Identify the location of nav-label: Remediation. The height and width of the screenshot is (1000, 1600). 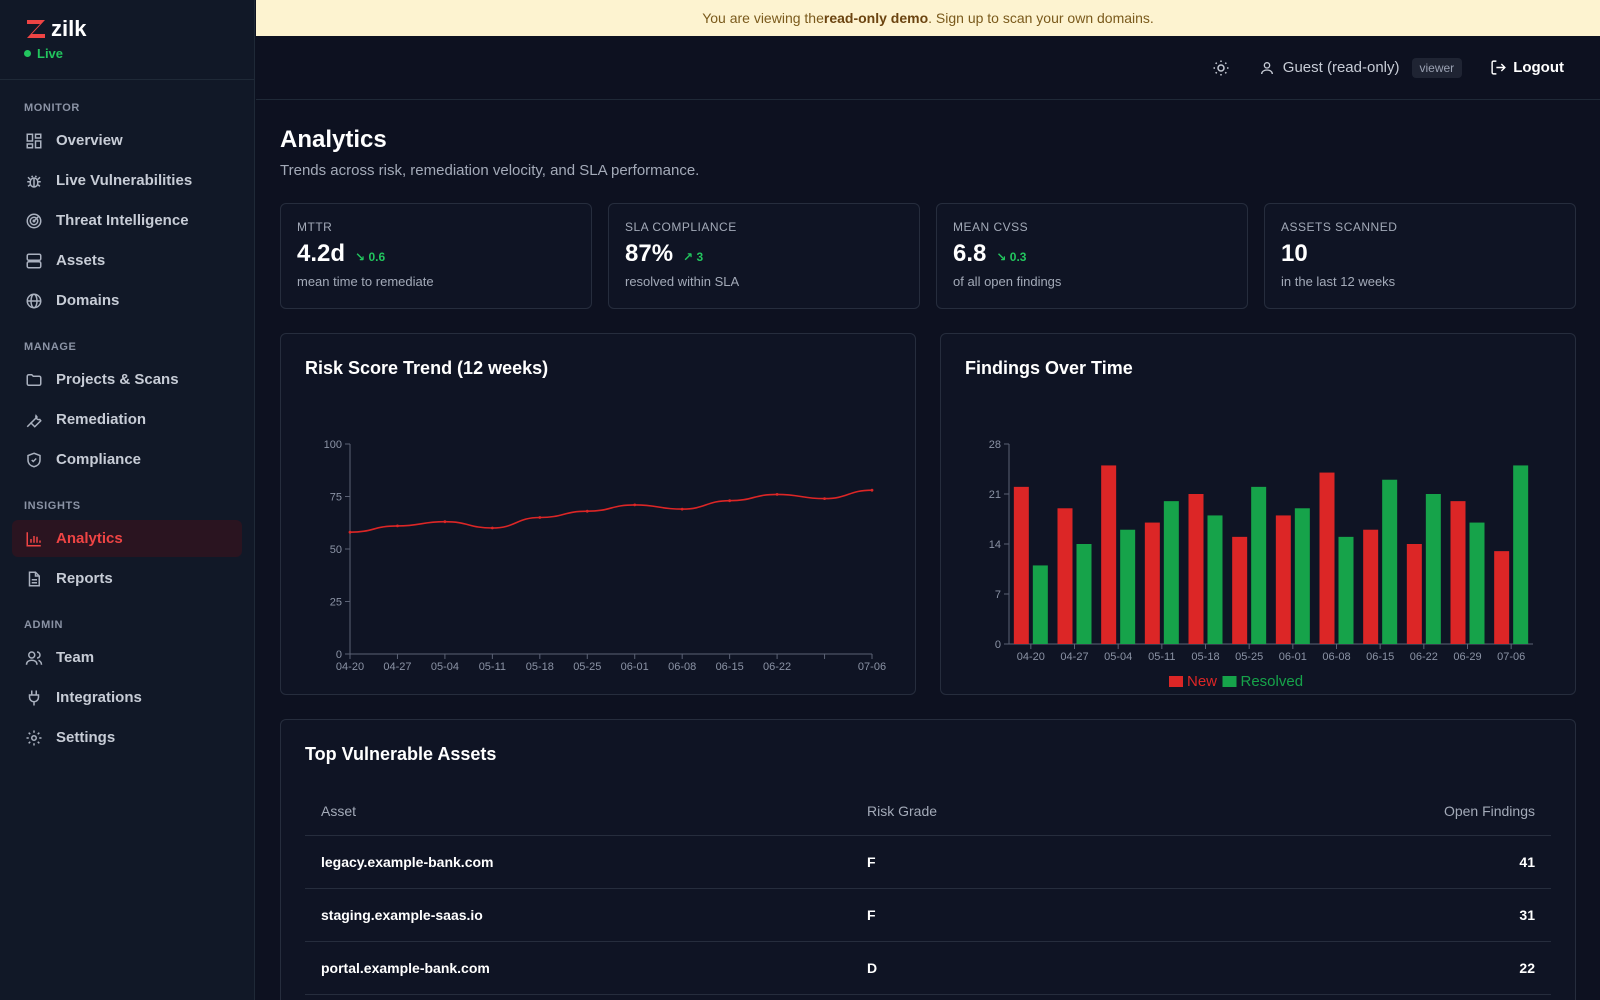
(101, 419).